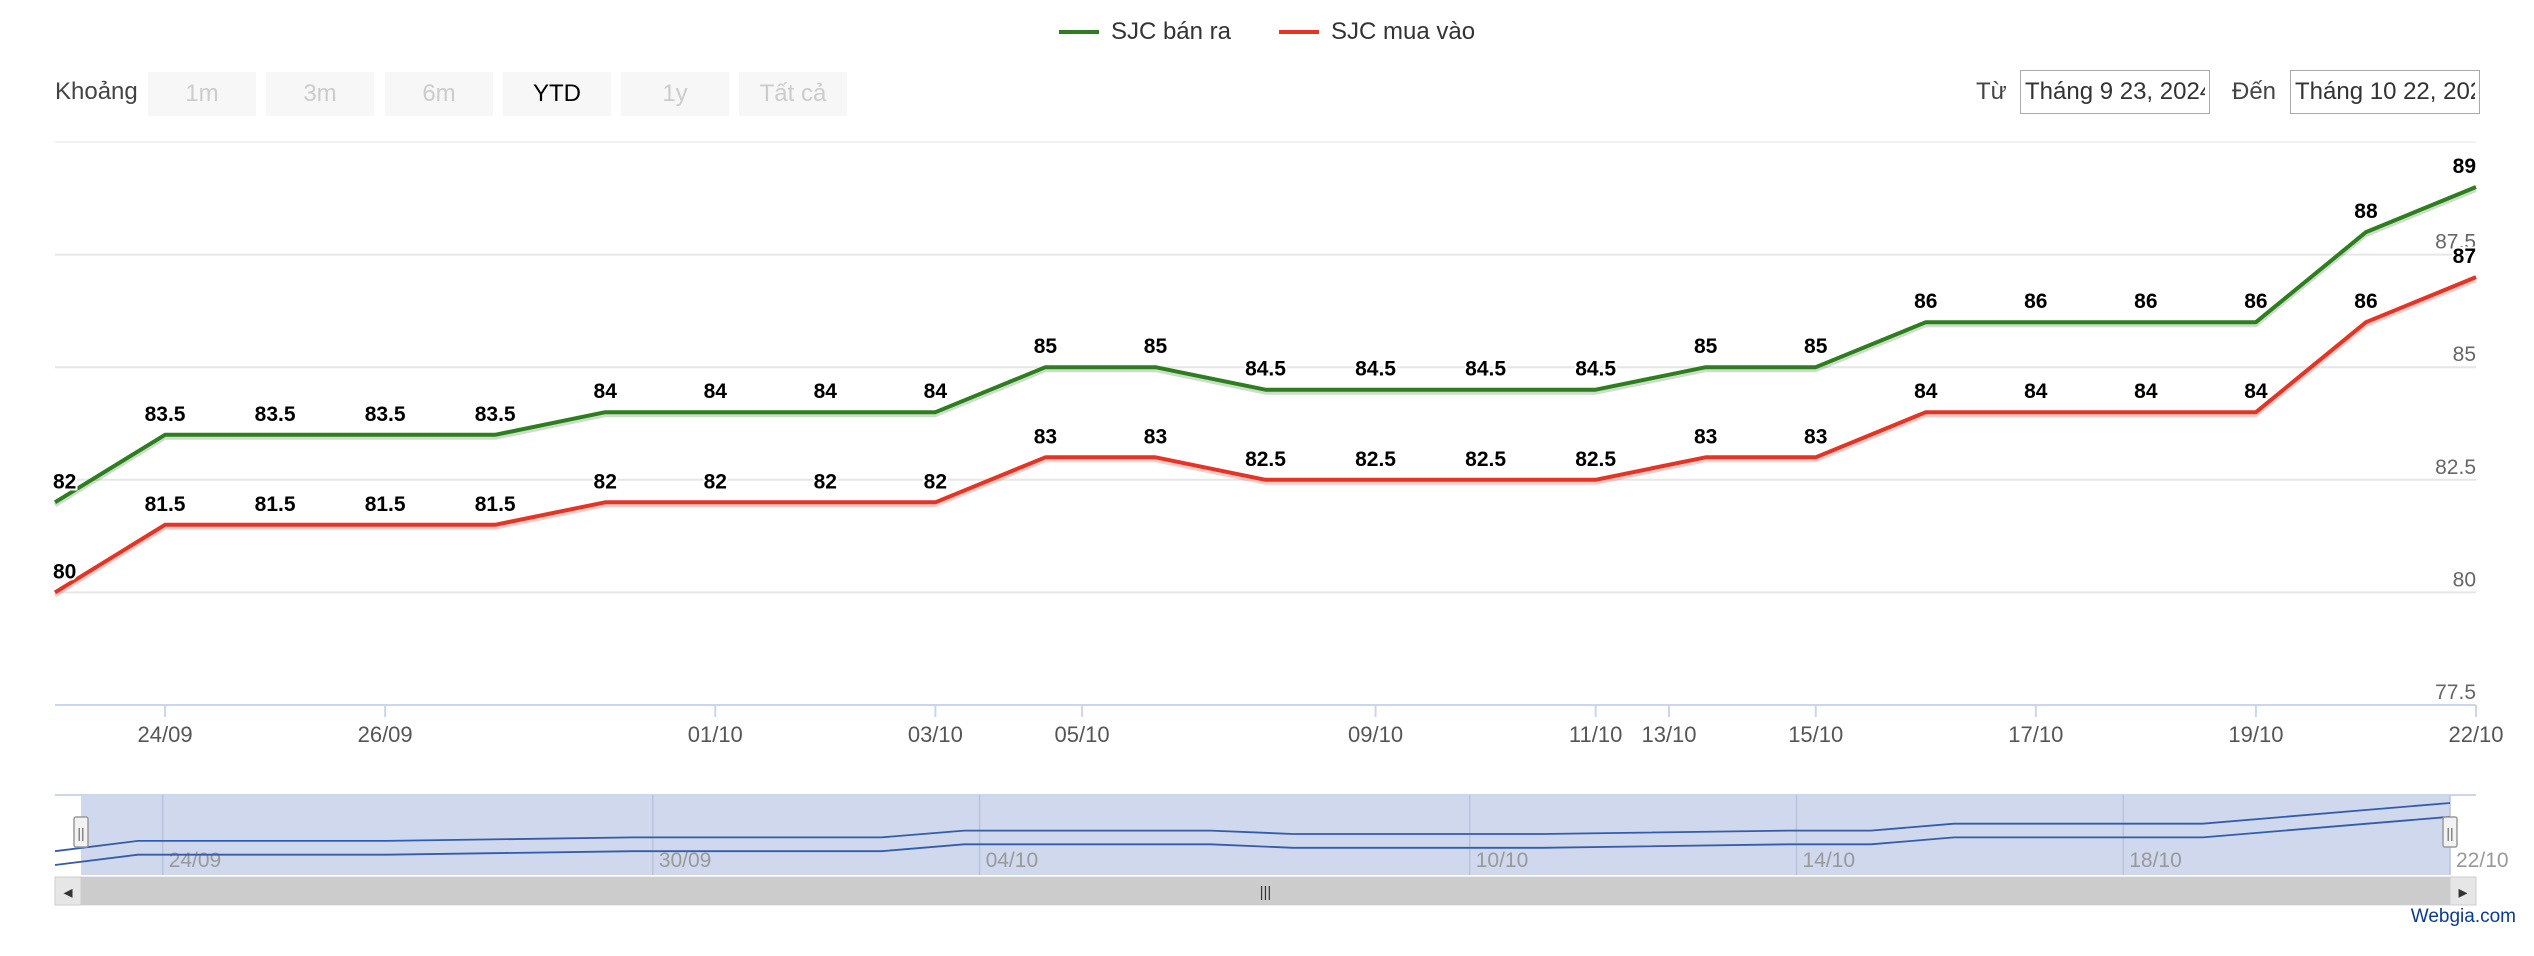 This screenshot has width=2534, height=956. I want to click on navigator-tick-label: 18/10, so click(2155, 860).